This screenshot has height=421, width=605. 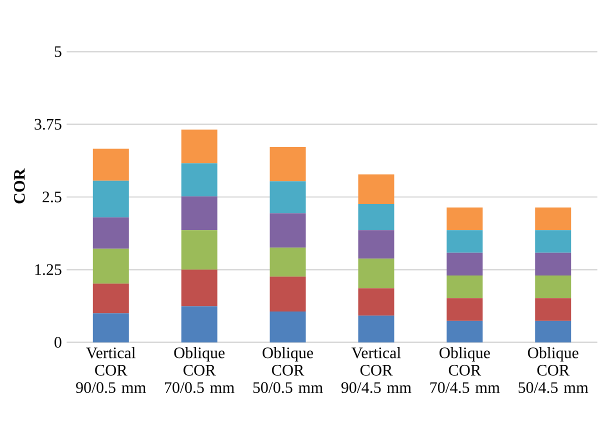 I want to click on x-tick-label: Oblique COR 70/0.5 mm, so click(x=199, y=370).